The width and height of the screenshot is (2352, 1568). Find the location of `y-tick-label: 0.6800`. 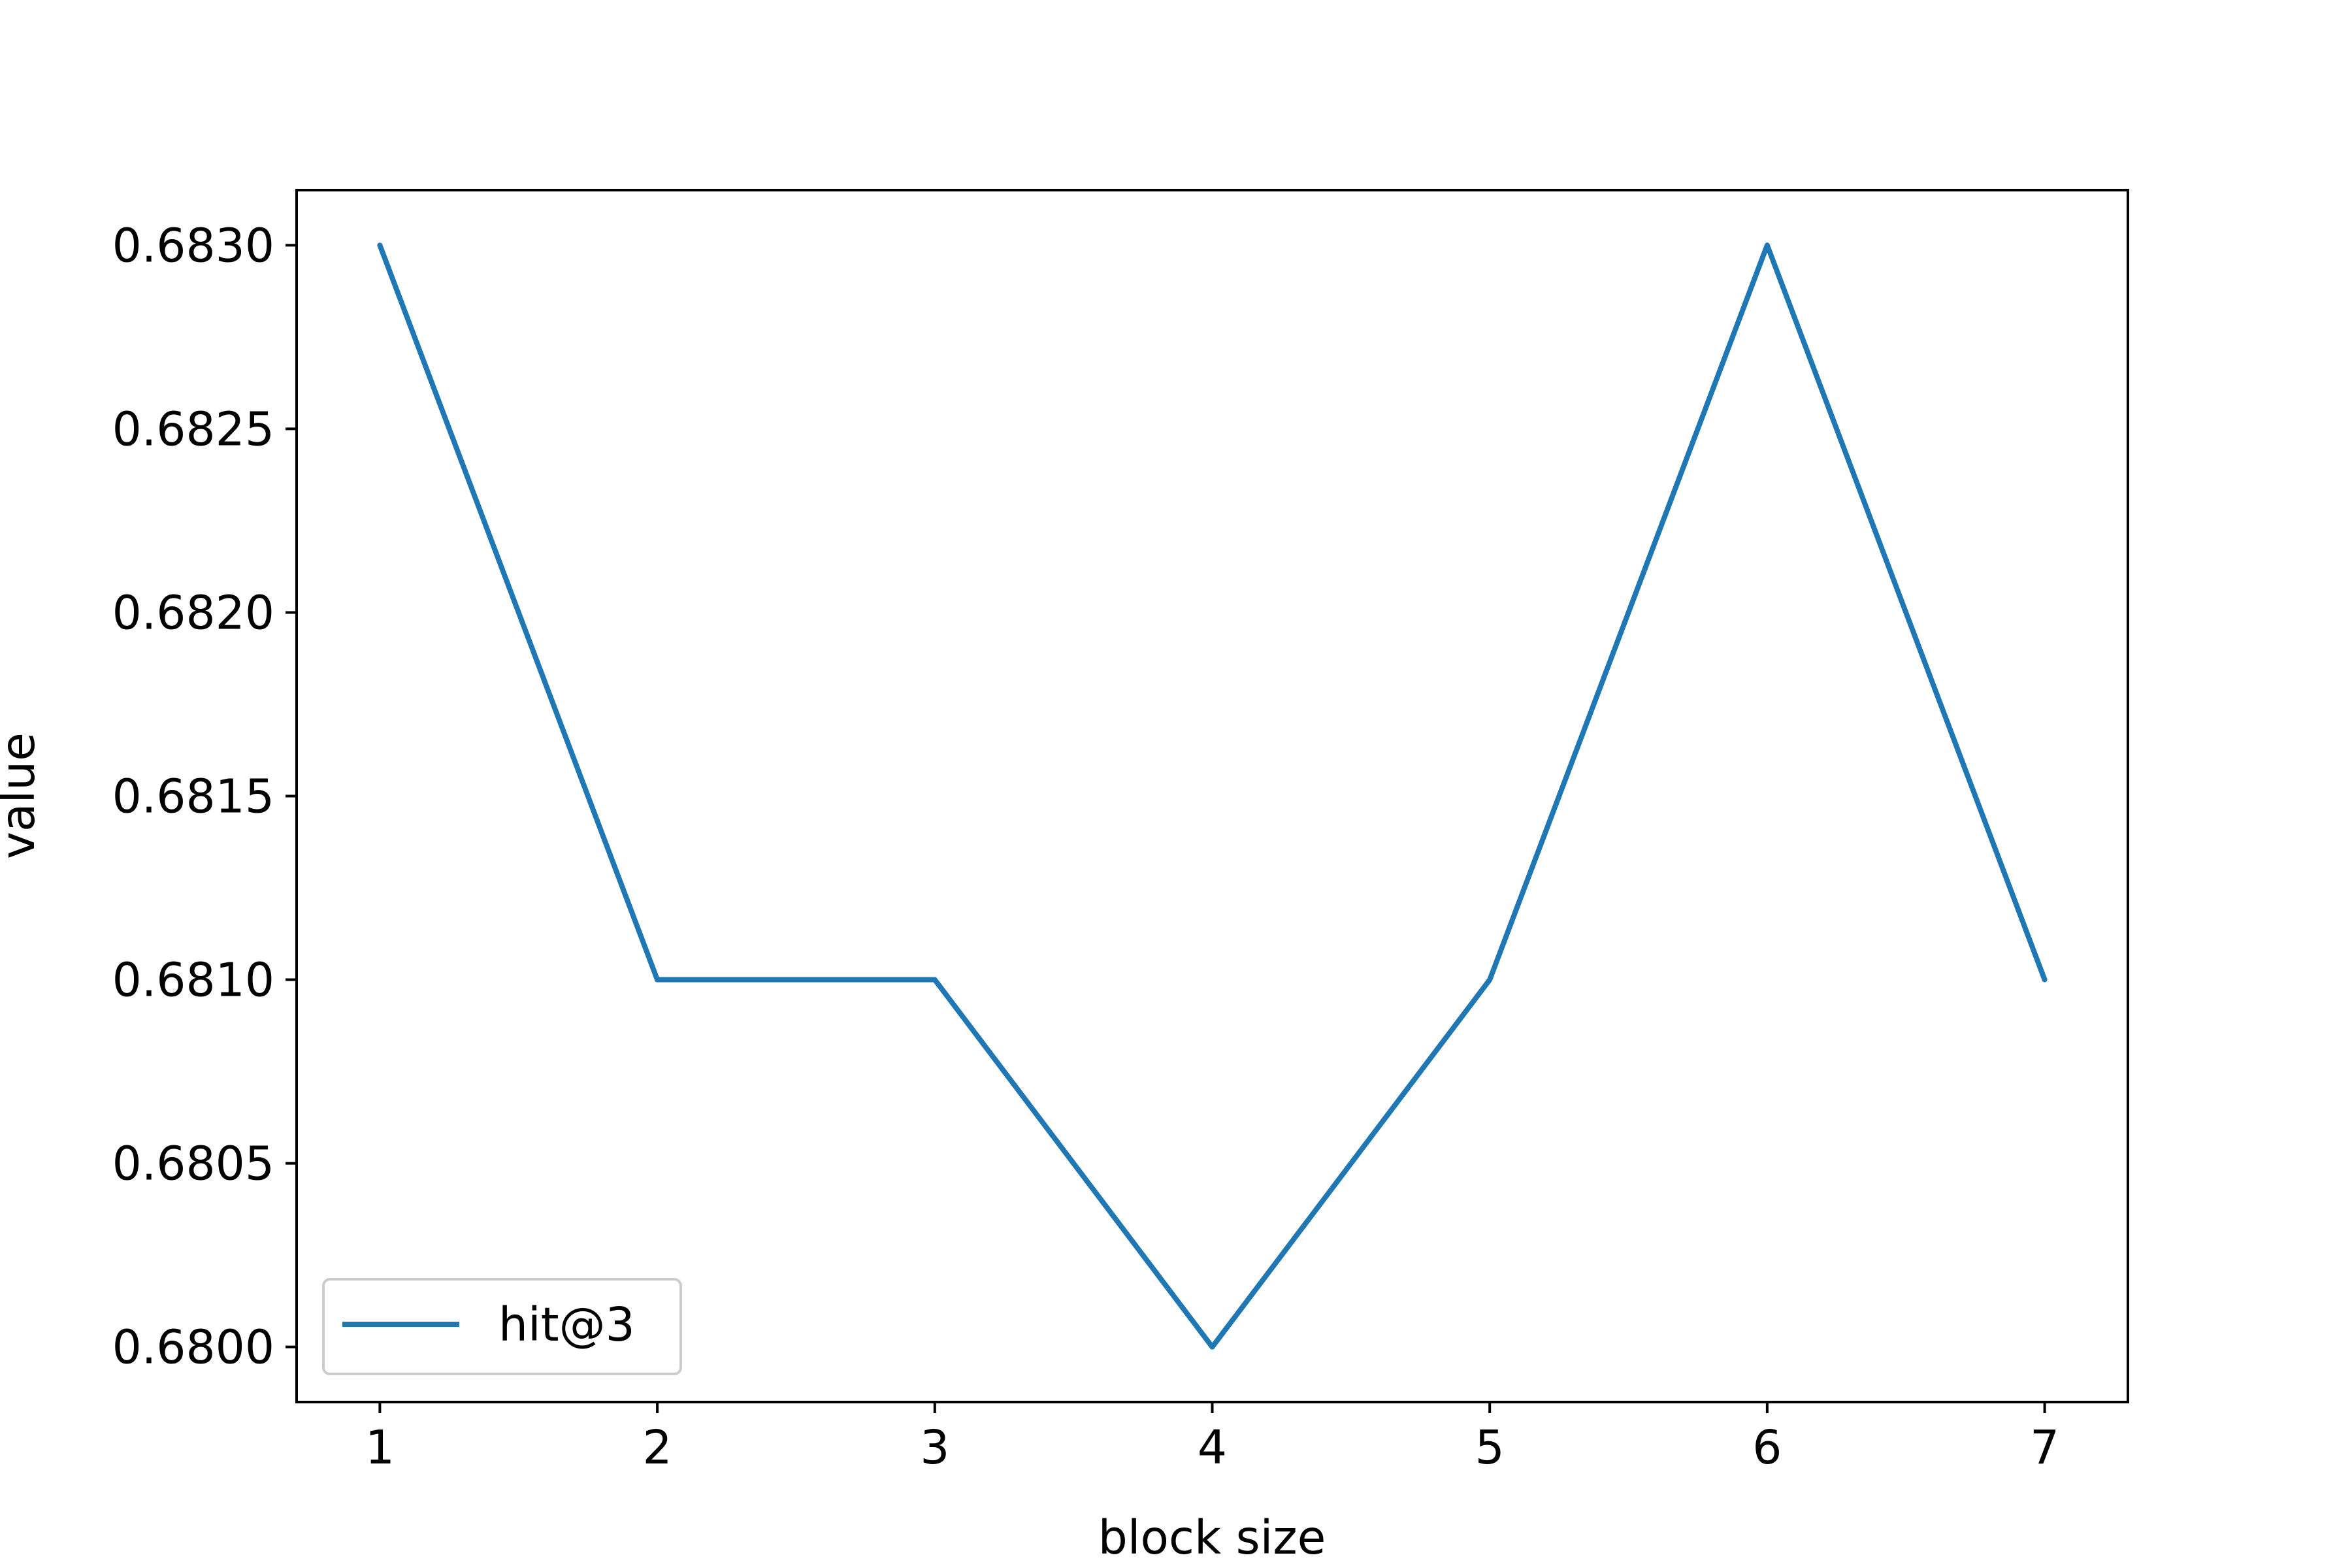

y-tick-label: 0.6800 is located at coordinates (193, 1347).